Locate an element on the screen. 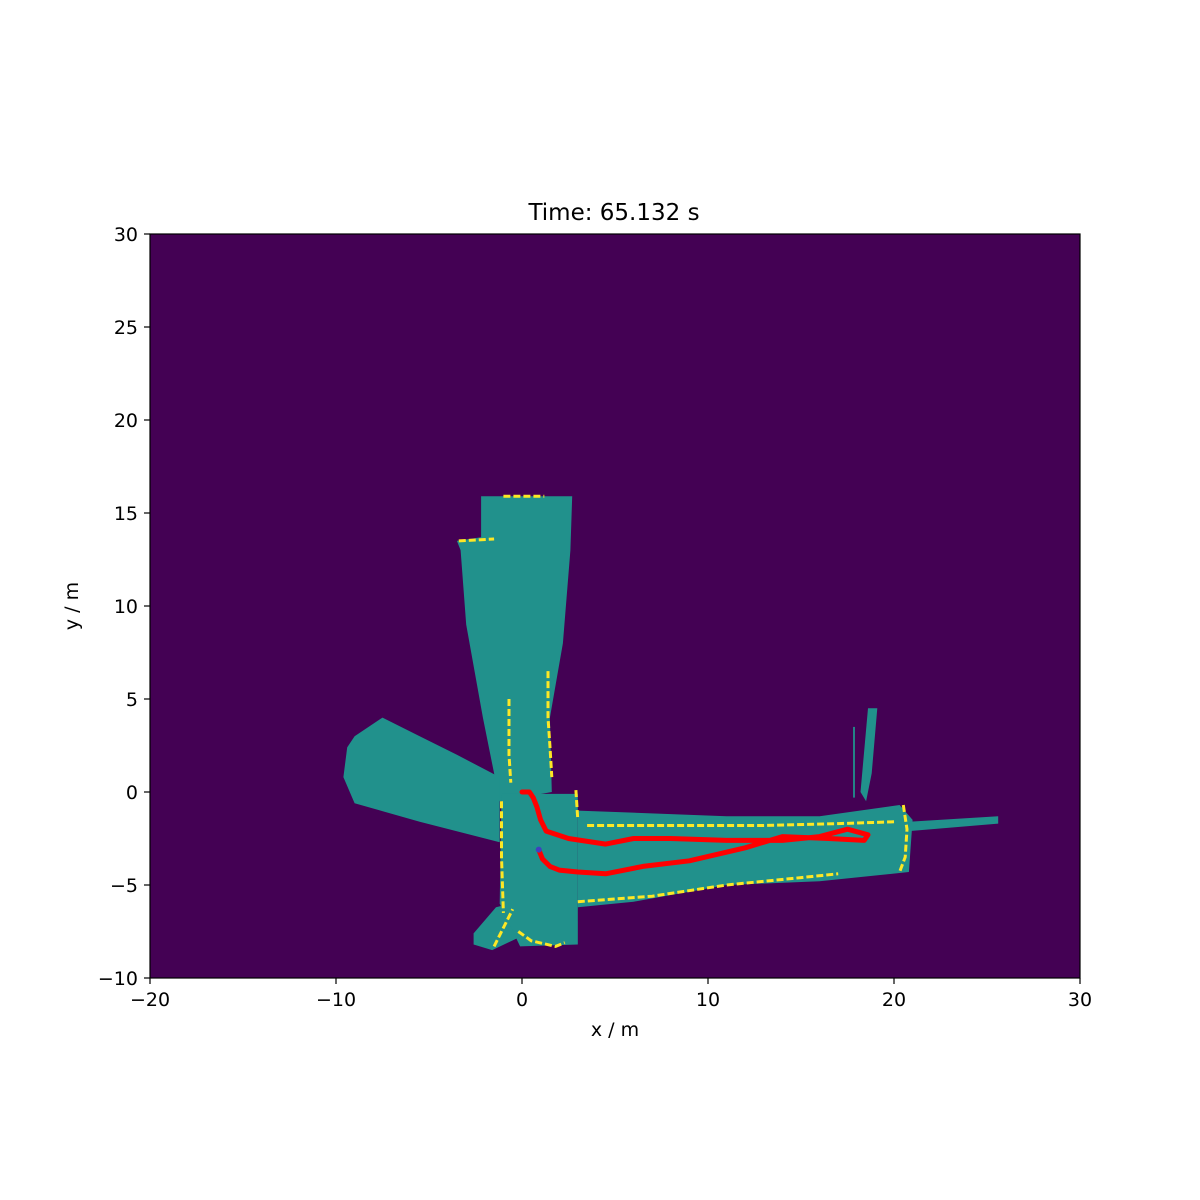 This screenshot has width=1200, height=1200. free-region-central-junction is located at coordinates (538, 870).